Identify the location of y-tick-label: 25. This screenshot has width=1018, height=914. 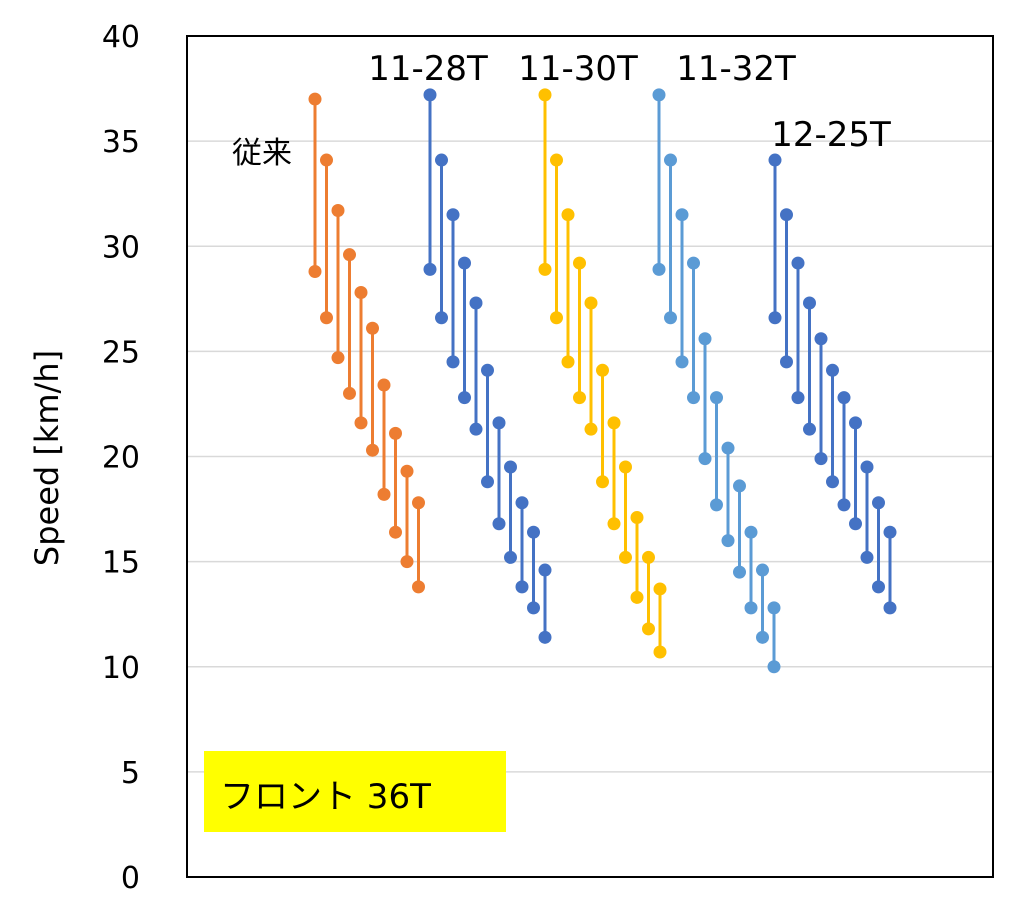
(121, 352).